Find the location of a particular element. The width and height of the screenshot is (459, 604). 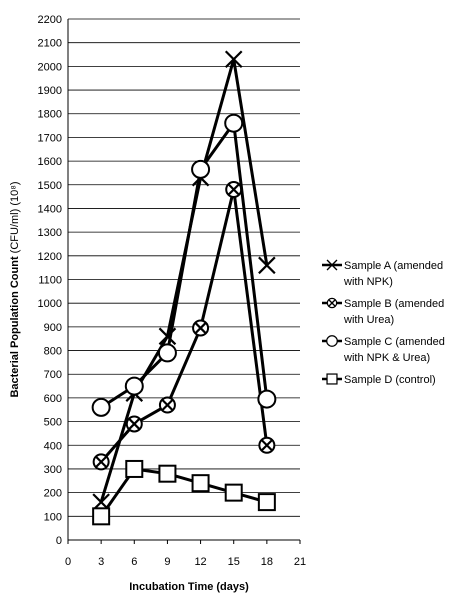

legend-item-b: Sample B (amended with Urea) is located at coordinates (383, 311).